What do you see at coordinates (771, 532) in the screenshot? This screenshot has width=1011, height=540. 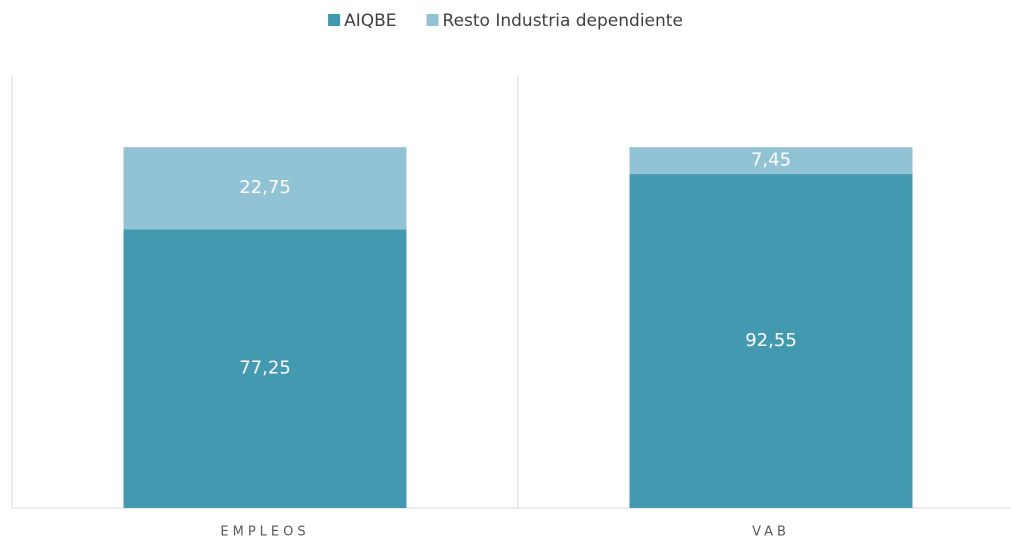 I see `x-tick-label: VAB` at bounding box center [771, 532].